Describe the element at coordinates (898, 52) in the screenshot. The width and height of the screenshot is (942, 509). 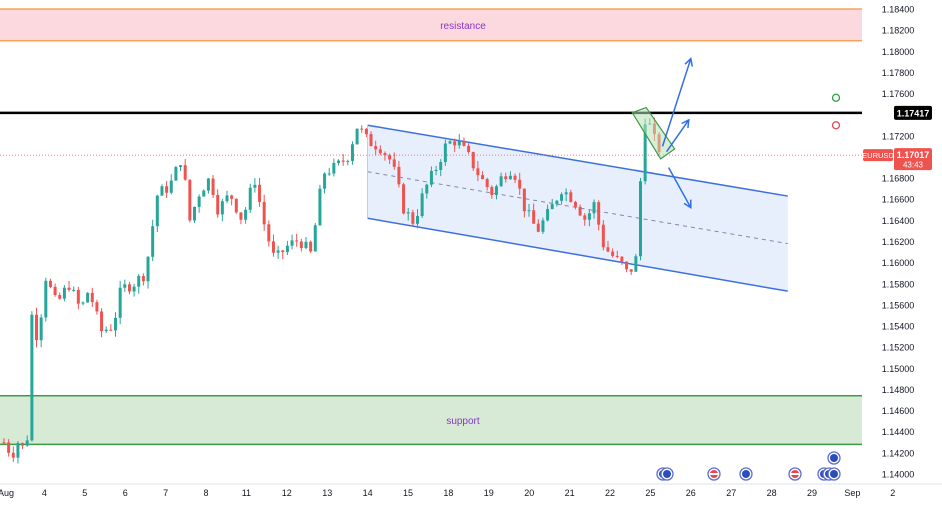
I see `price-tick: 1.18000` at that location.